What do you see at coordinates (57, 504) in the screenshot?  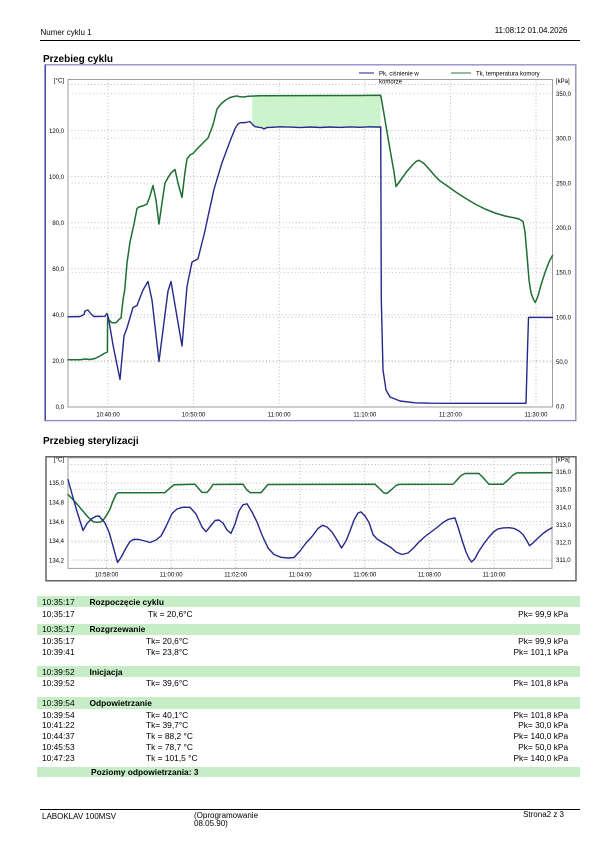 I see `svg-text: 134,8` at bounding box center [57, 504].